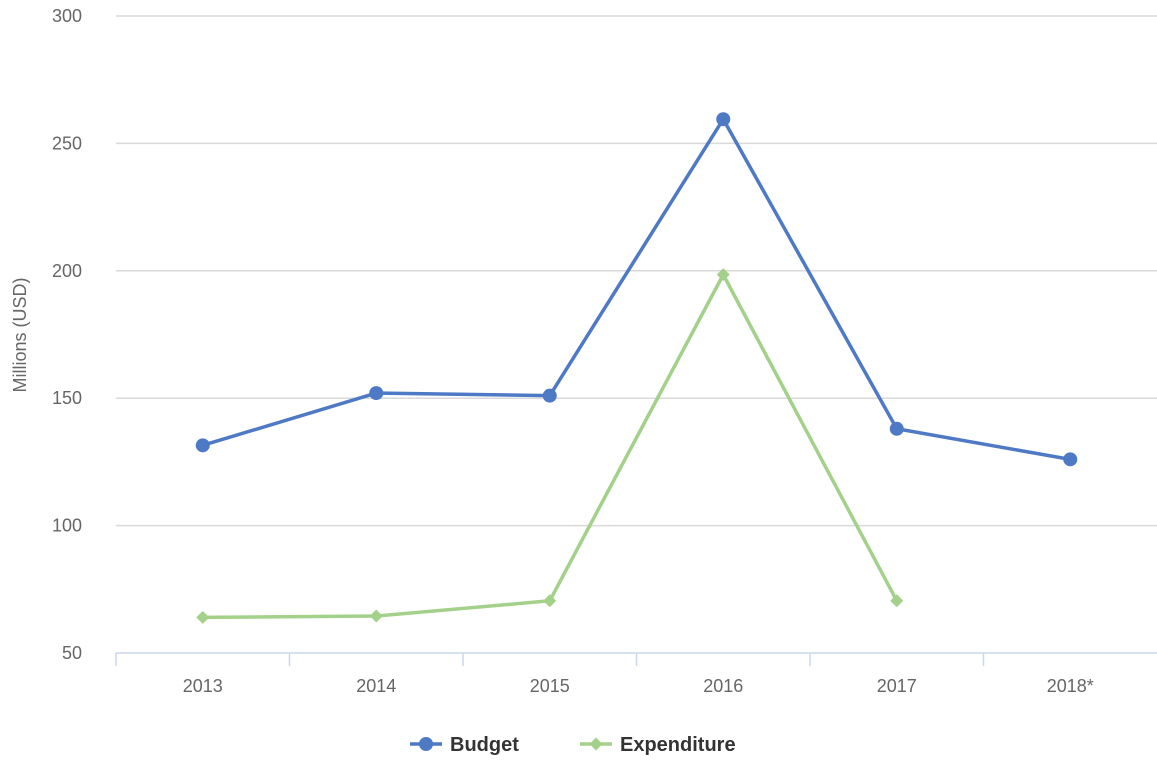  Describe the element at coordinates (636, 674) in the screenshot. I see `x-axis: 2013 2014 2015 2016 2017 2018*` at that location.